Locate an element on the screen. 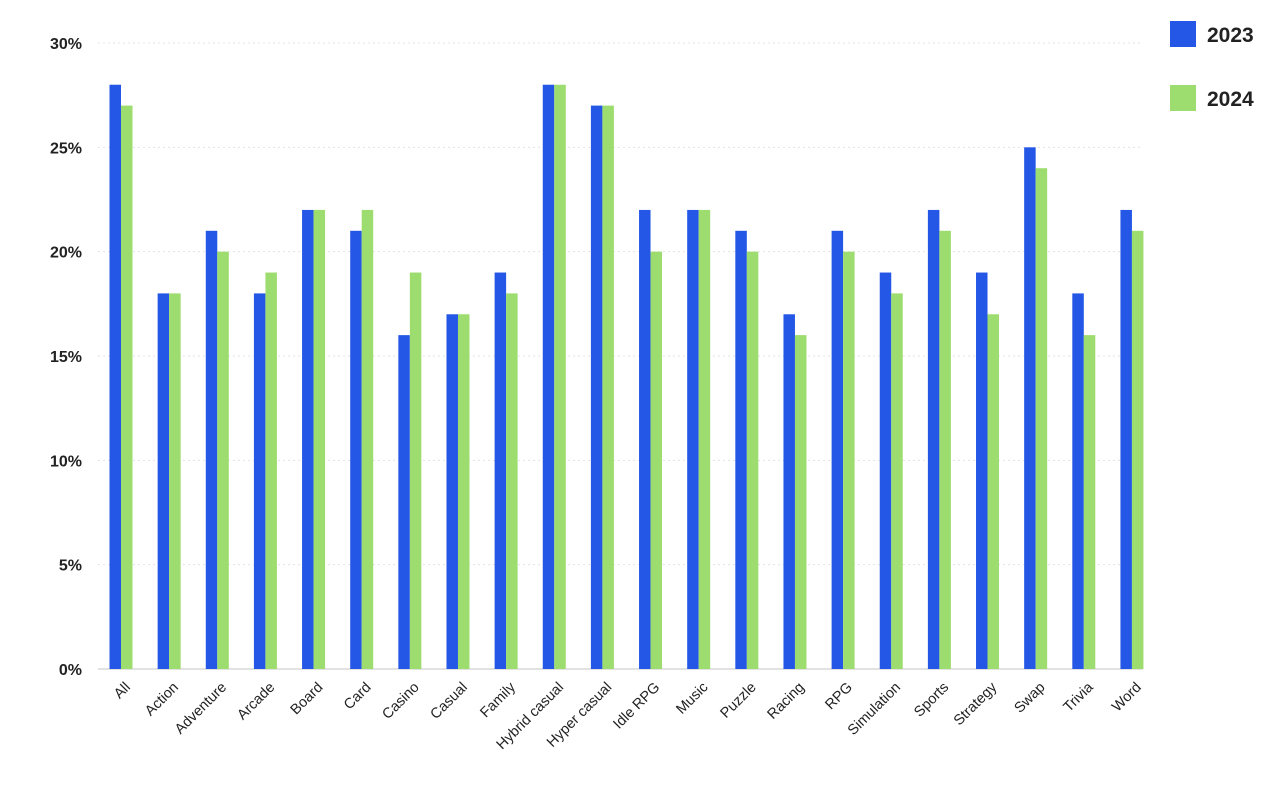 This screenshot has width=1280, height=793. y-tick-label: 30% is located at coordinates (66, 44).